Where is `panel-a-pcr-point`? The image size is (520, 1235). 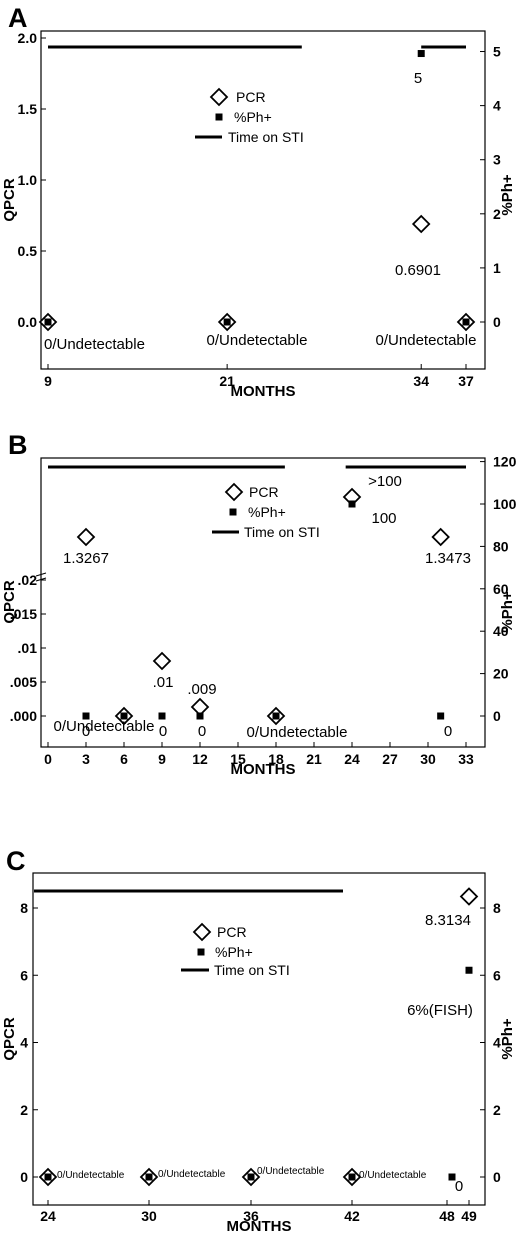 panel-a-pcr-point is located at coordinates (421, 224).